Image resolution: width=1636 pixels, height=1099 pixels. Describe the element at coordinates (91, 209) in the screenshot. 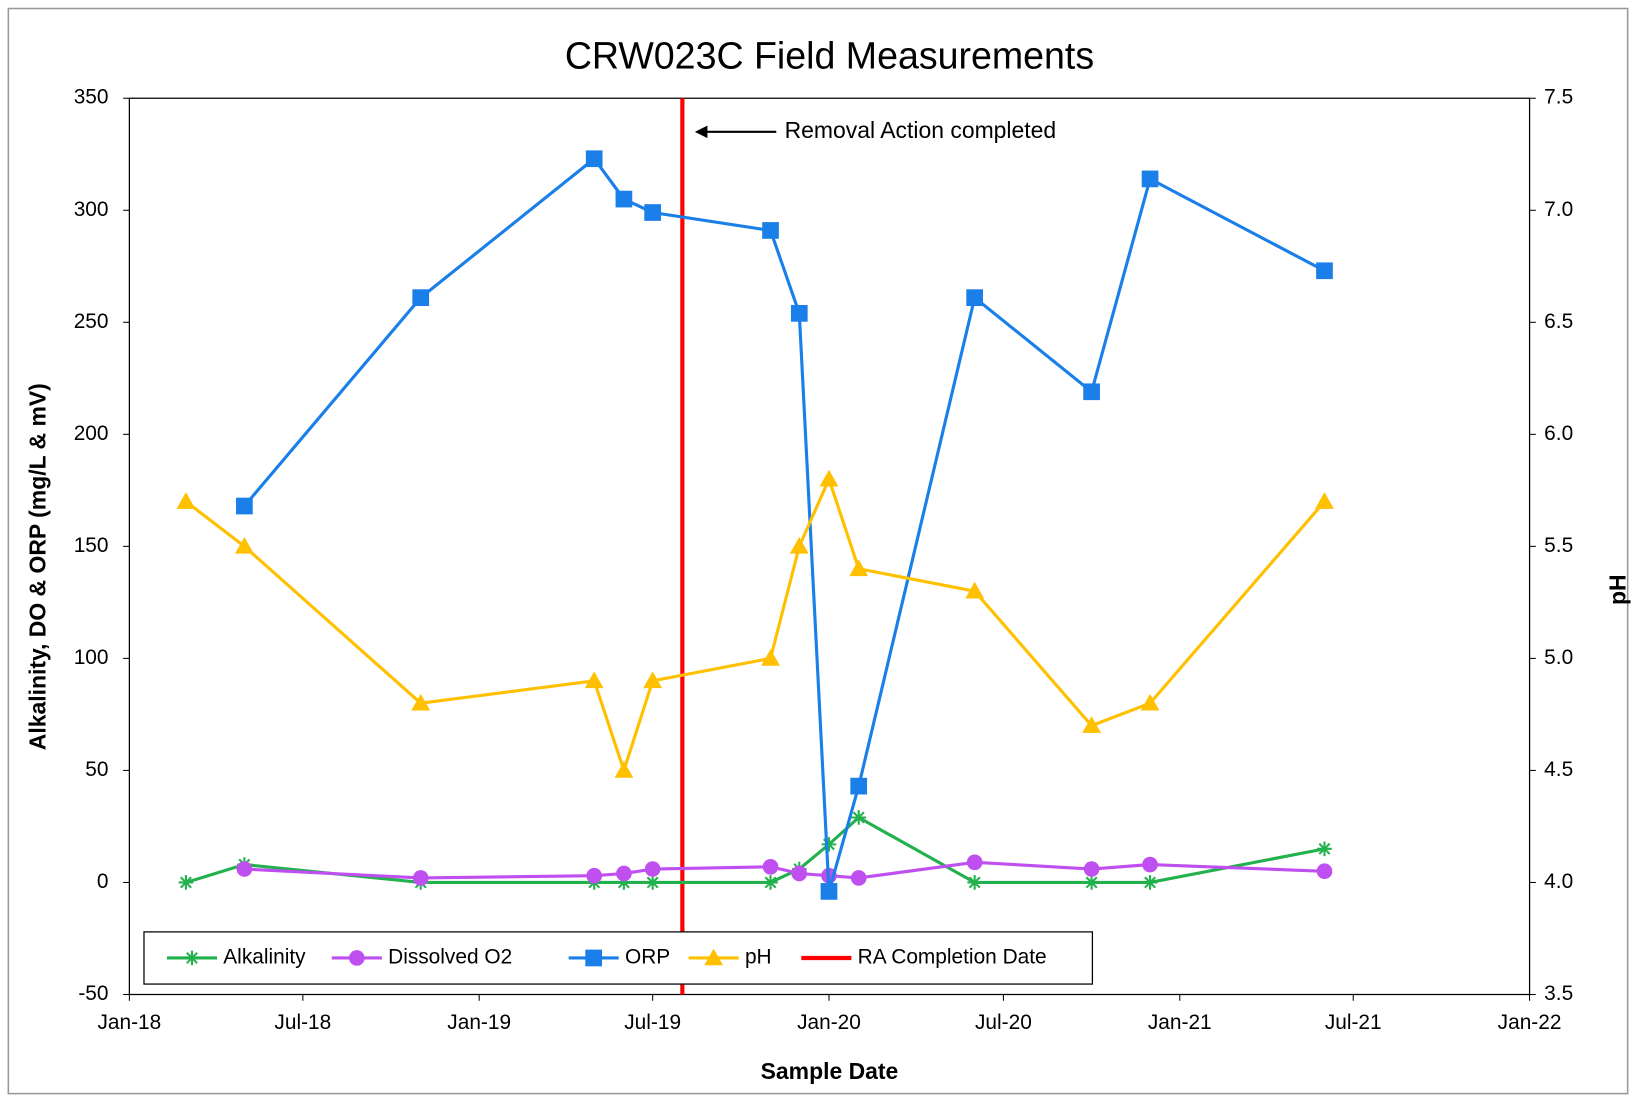

I see `y-tick-label: 300` at that location.